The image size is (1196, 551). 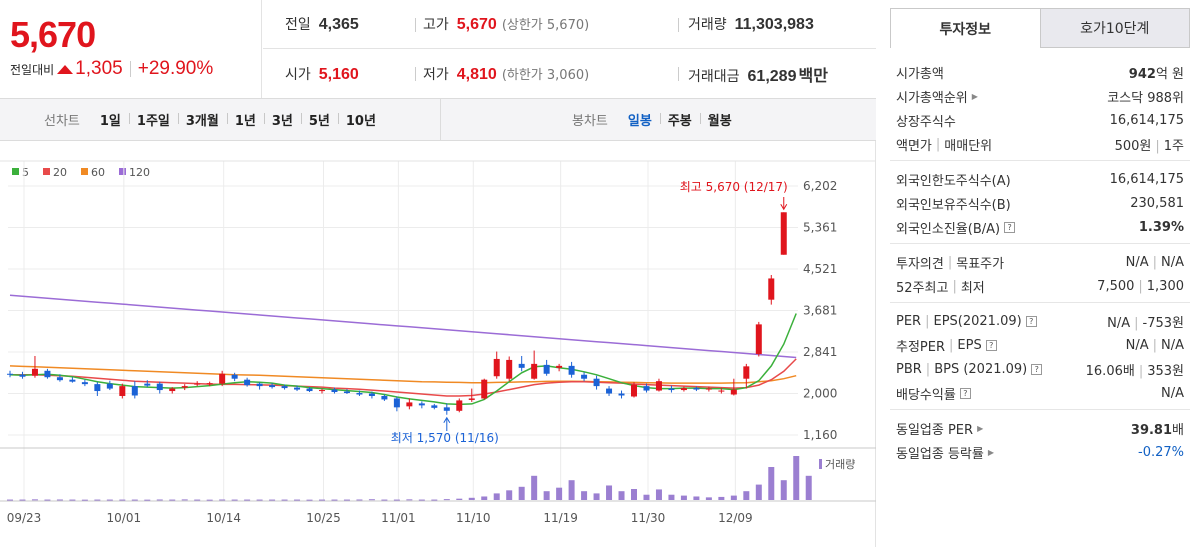 I want to click on period-3m: 3개월, so click(x=202, y=119).